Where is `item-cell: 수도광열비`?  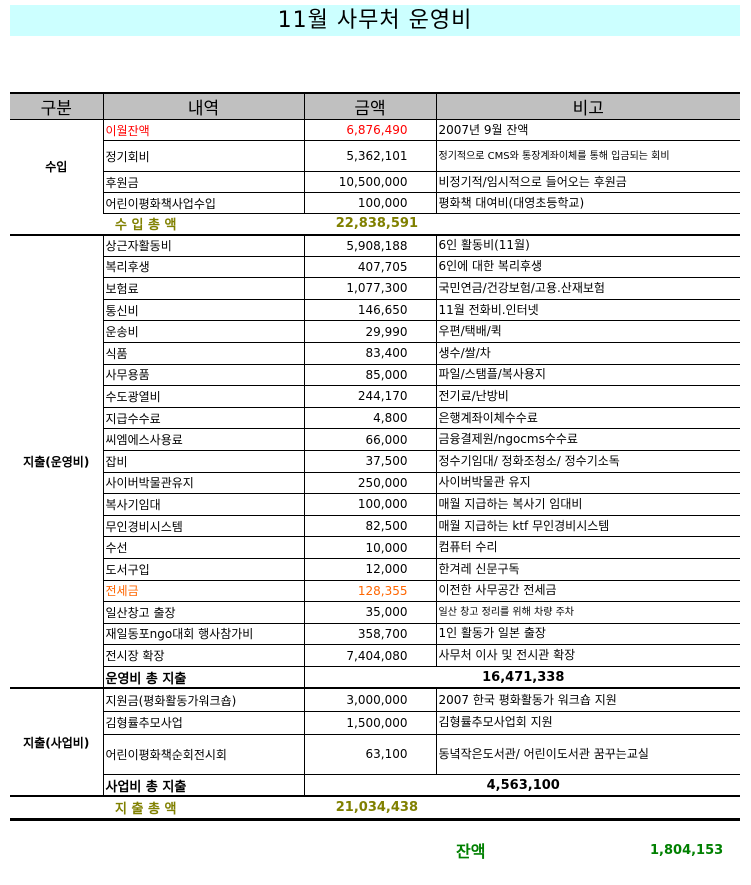
item-cell: 수도광열비 is located at coordinates (204, 396).